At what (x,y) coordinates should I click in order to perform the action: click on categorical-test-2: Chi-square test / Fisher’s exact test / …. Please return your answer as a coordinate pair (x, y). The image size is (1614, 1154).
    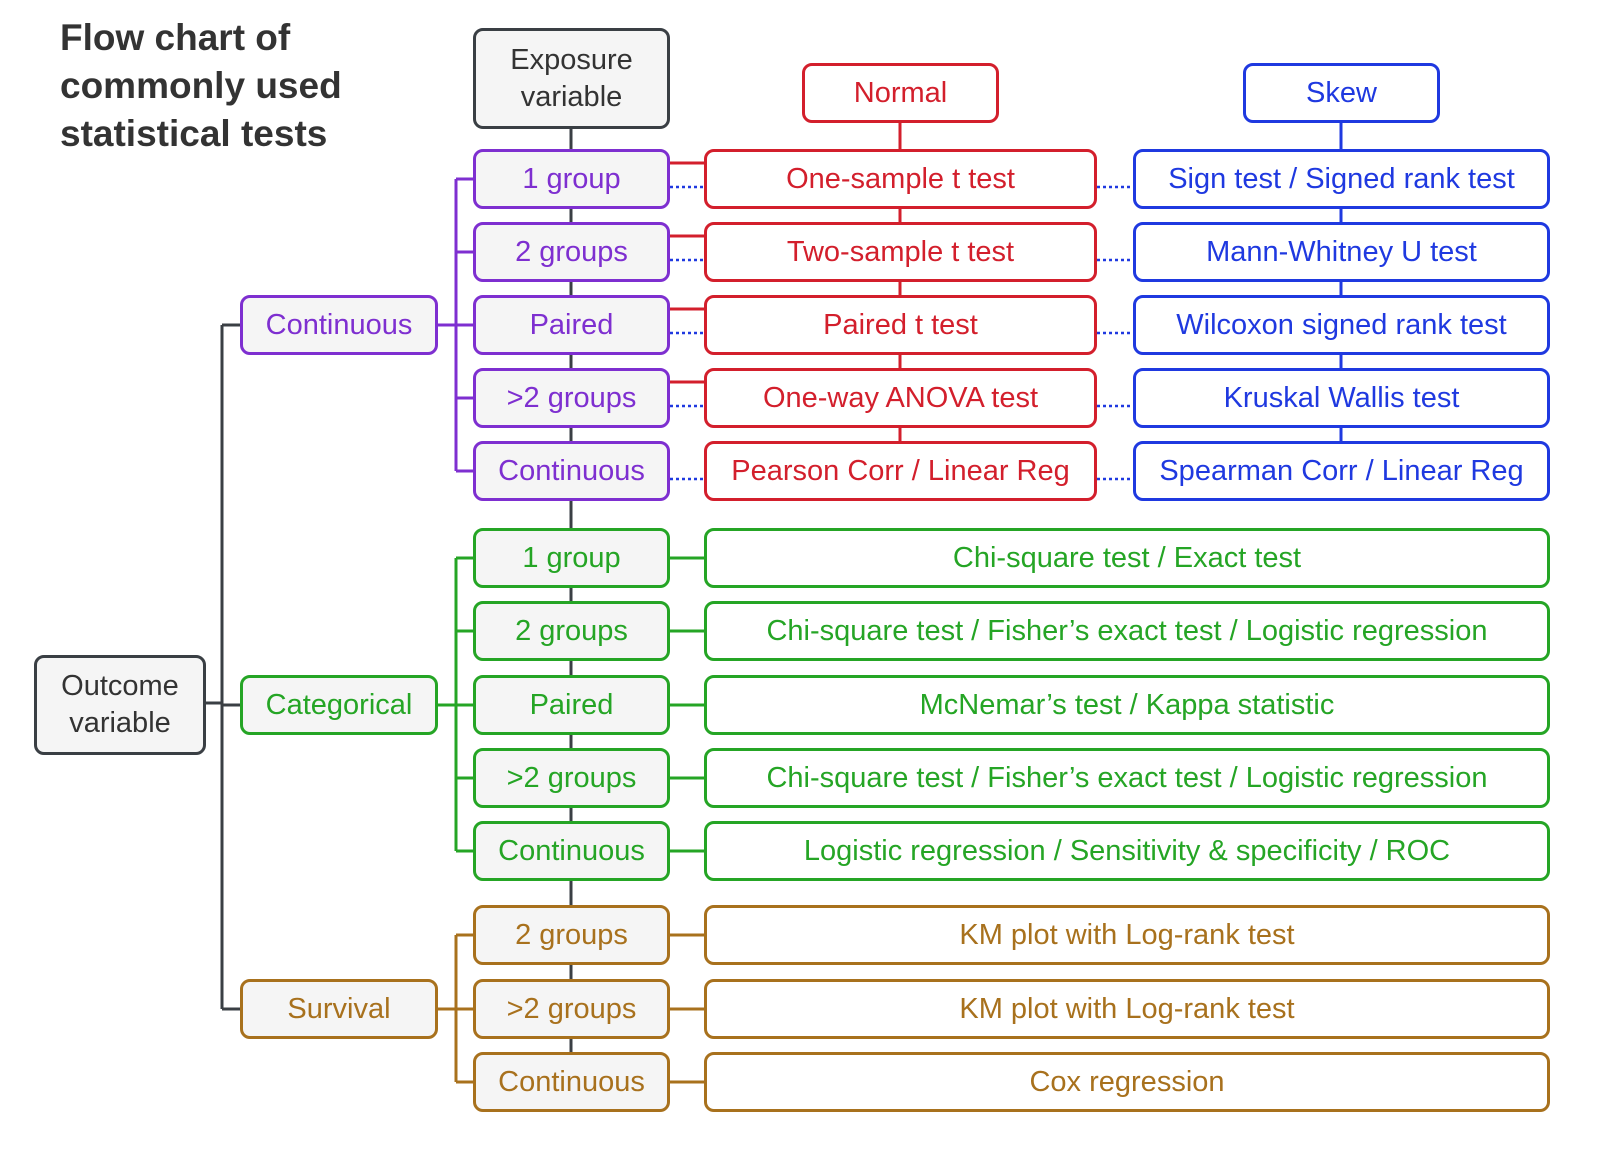
    Looking at the image, I should click on (1127, 631).